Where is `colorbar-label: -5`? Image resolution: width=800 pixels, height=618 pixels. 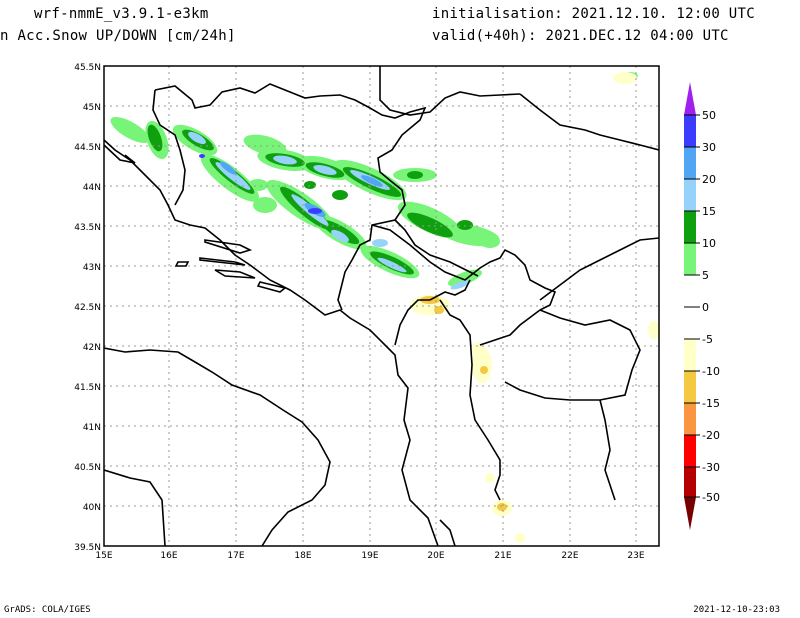
colorbar-label: -5 is located at coordinates (707, 339).